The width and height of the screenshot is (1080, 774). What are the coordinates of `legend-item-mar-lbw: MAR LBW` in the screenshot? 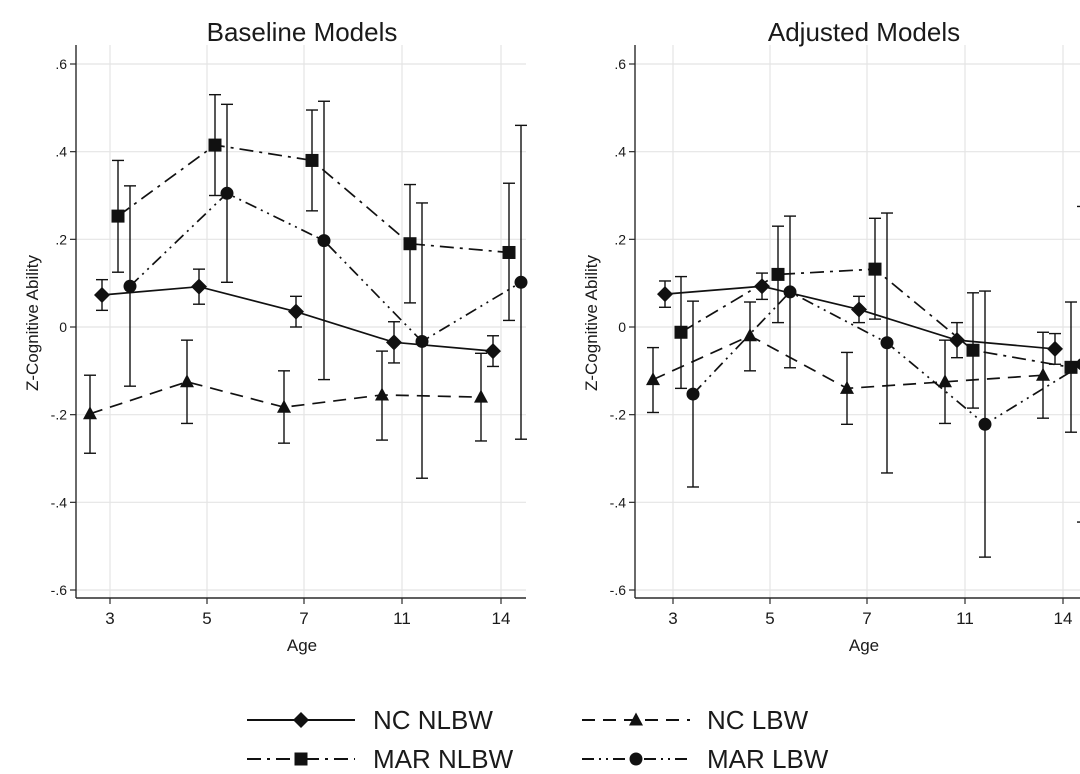 It's located at (705, 759).